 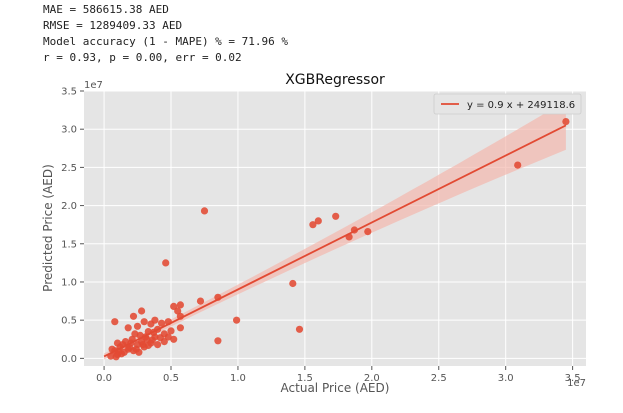 What do you see at coordinates (338, 375) in the screenshot?
I see `x-axis-ticks: 0.0 0.5 1.0 1.5 2.0 2.5 3.0 3.5` at bounding box center [338, 375].